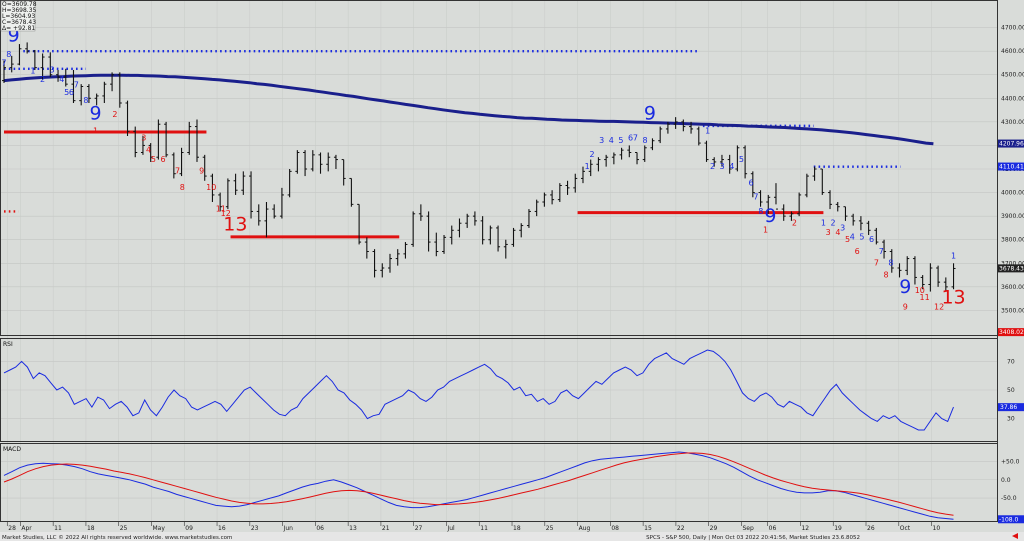 The width and height of the screenshot is (1024, 541). What do you see at coordinates (1011, 407) in the screenshot?
I see `rsi-value-tag` at bounding box center [1011, 407].